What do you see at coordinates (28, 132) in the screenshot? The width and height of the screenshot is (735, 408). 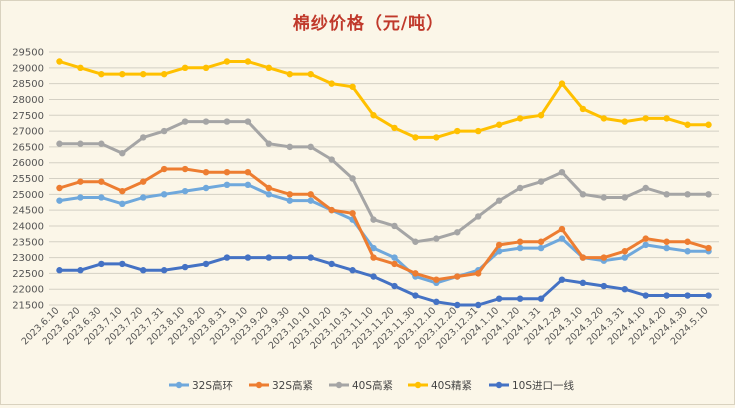 I see `y-tick-label: 27000` at bounding box center [28, 132].